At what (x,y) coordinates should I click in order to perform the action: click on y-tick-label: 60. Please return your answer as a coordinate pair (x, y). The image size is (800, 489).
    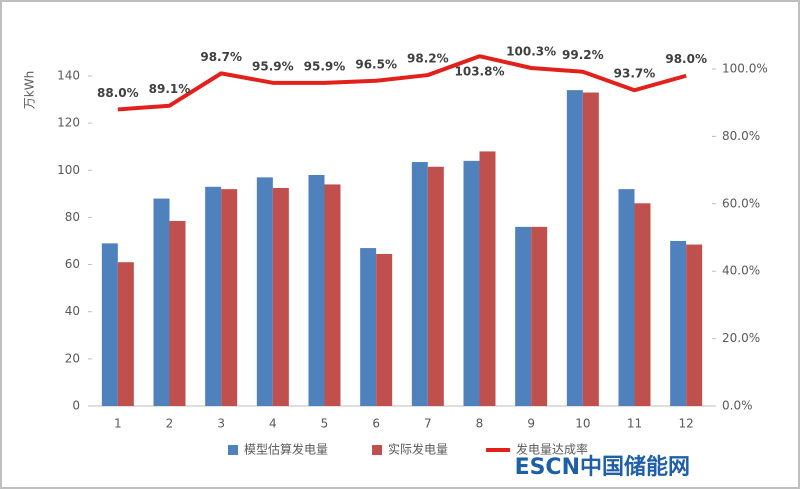
    Looking at the image, I should click on (72, 264).